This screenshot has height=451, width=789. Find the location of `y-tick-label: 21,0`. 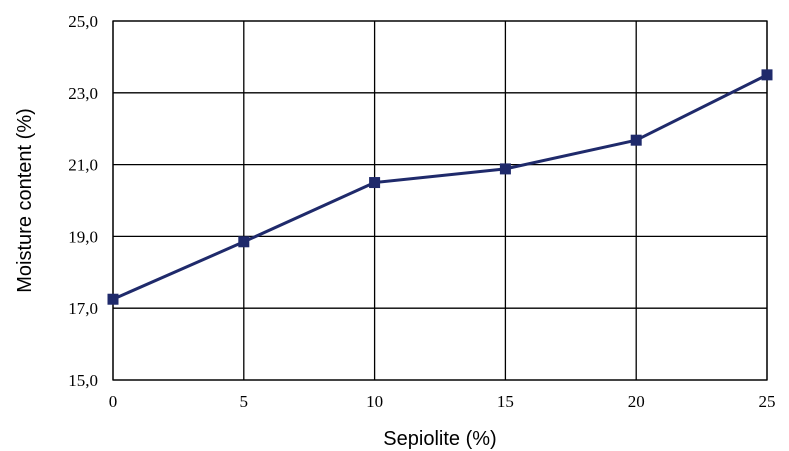

y-tick-label: 21,0 is located at coordinates (83, 165).